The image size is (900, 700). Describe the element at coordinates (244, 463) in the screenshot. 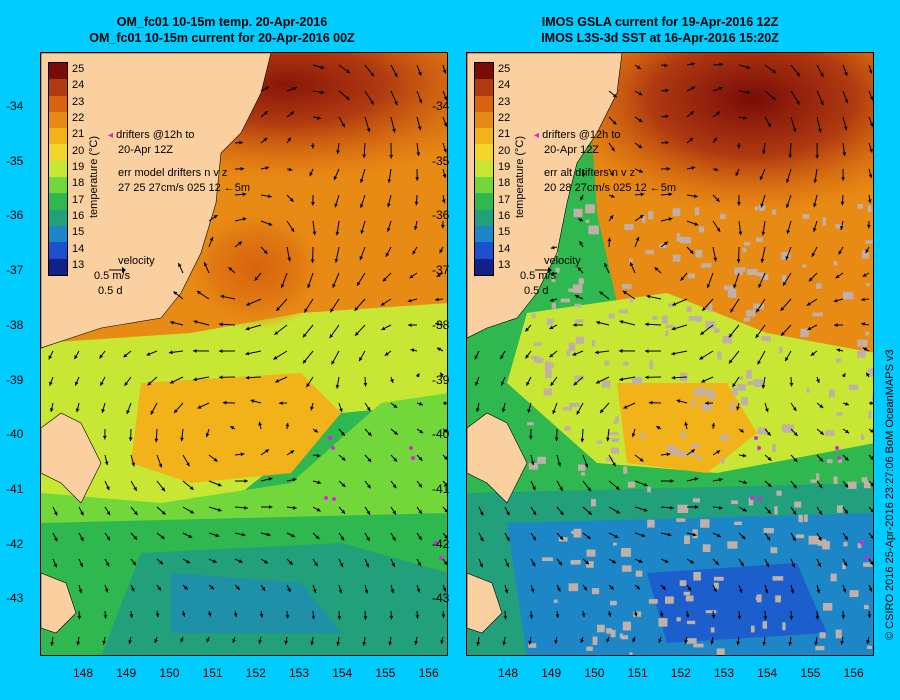

I see `left-green-band` at that location.